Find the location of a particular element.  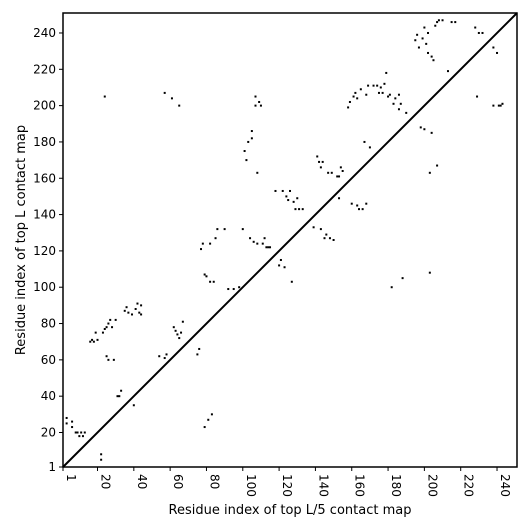

x-tick-label: 1 is located at coordinates (71, 478).